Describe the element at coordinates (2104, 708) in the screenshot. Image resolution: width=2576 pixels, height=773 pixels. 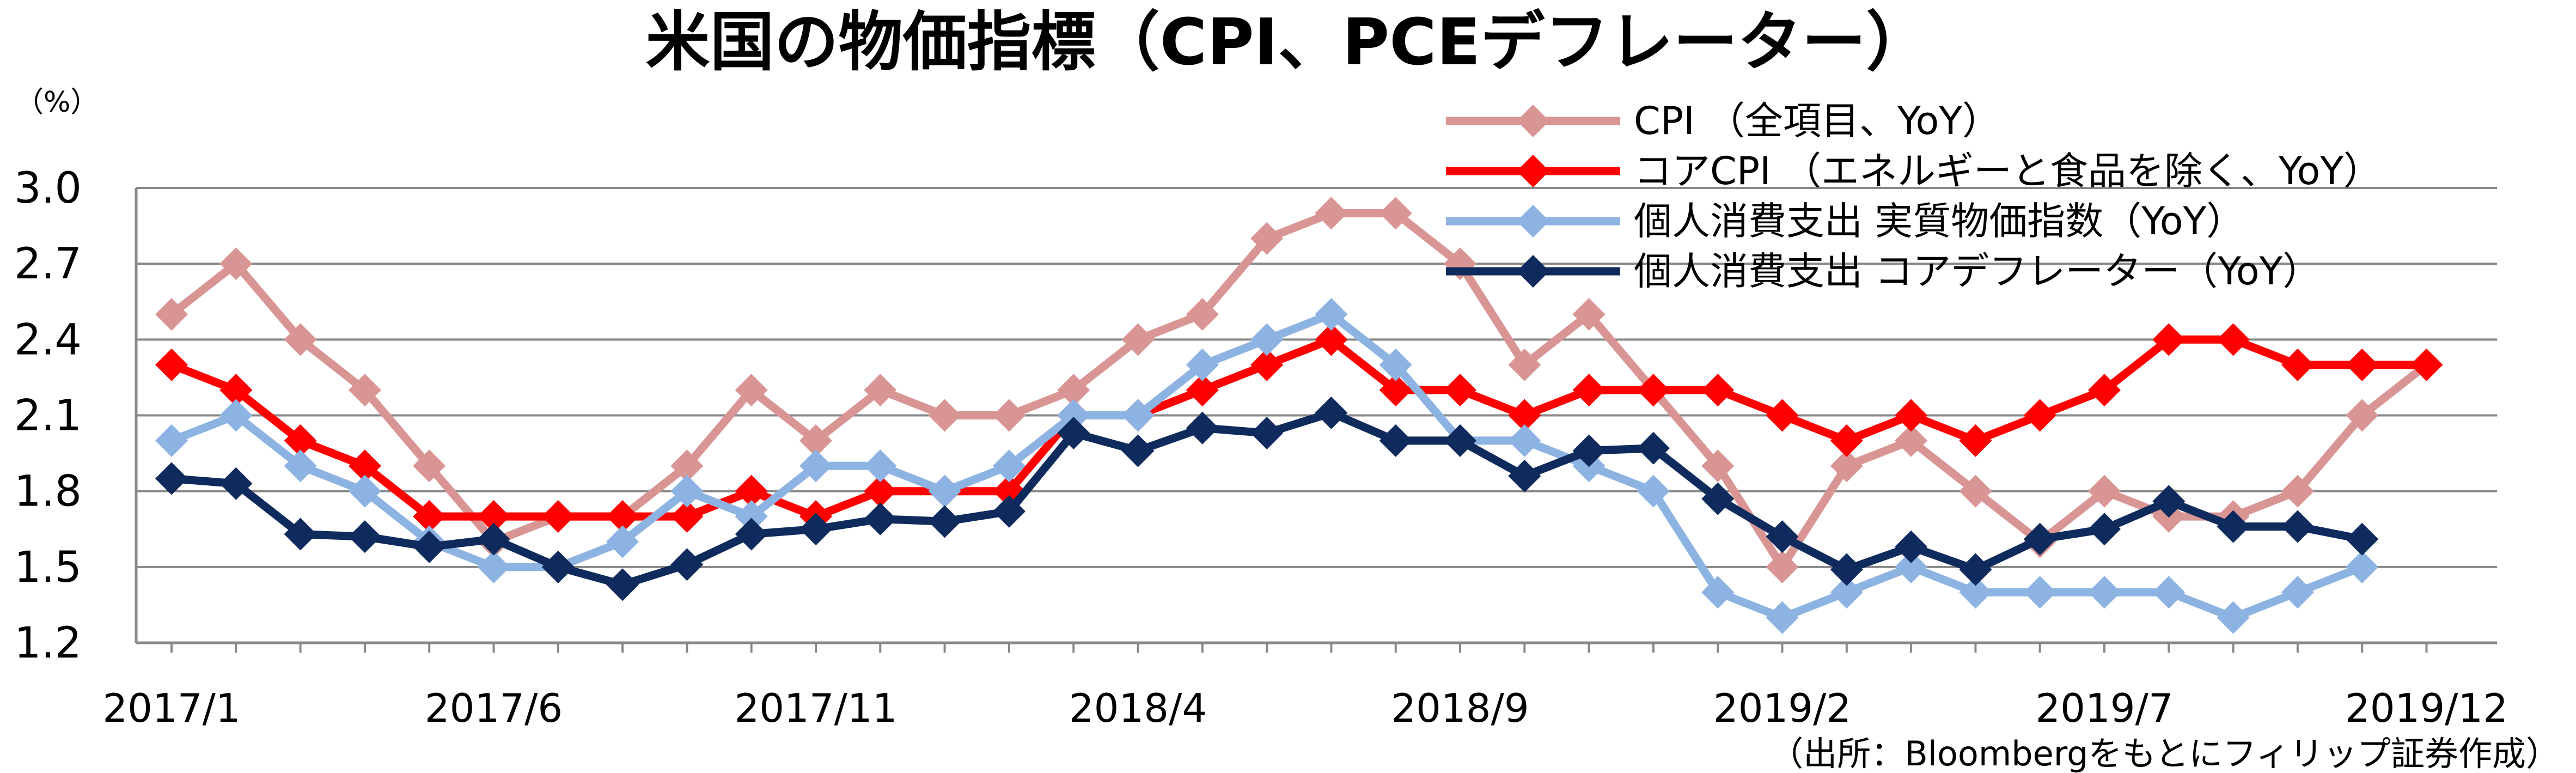
I see `x-tick-label: 2019/7` at that location.